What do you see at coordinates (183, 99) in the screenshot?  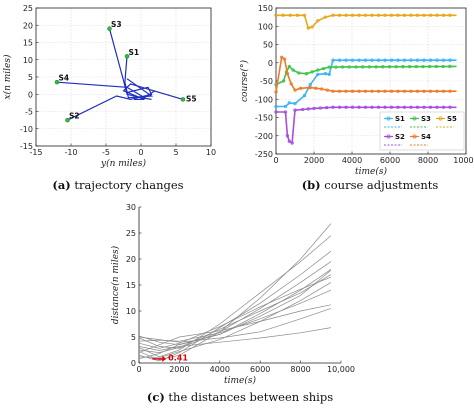 I see `ship-start-marker` at bounding box center [183, 99].